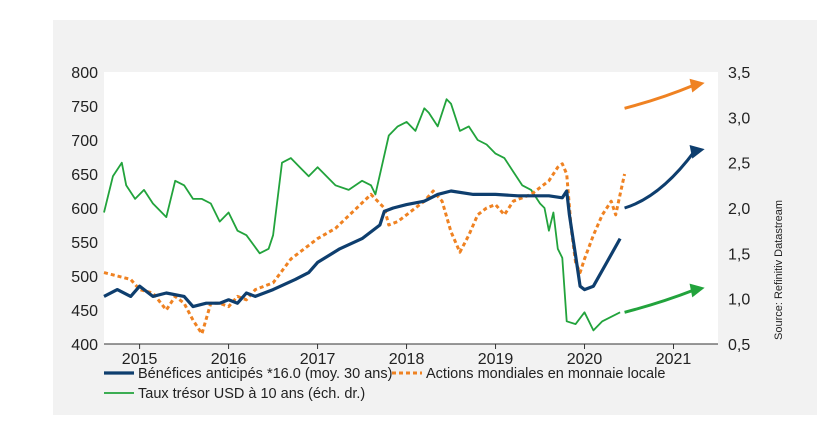  I want to click on y-left-tick-label: 500, so click(84, 277).